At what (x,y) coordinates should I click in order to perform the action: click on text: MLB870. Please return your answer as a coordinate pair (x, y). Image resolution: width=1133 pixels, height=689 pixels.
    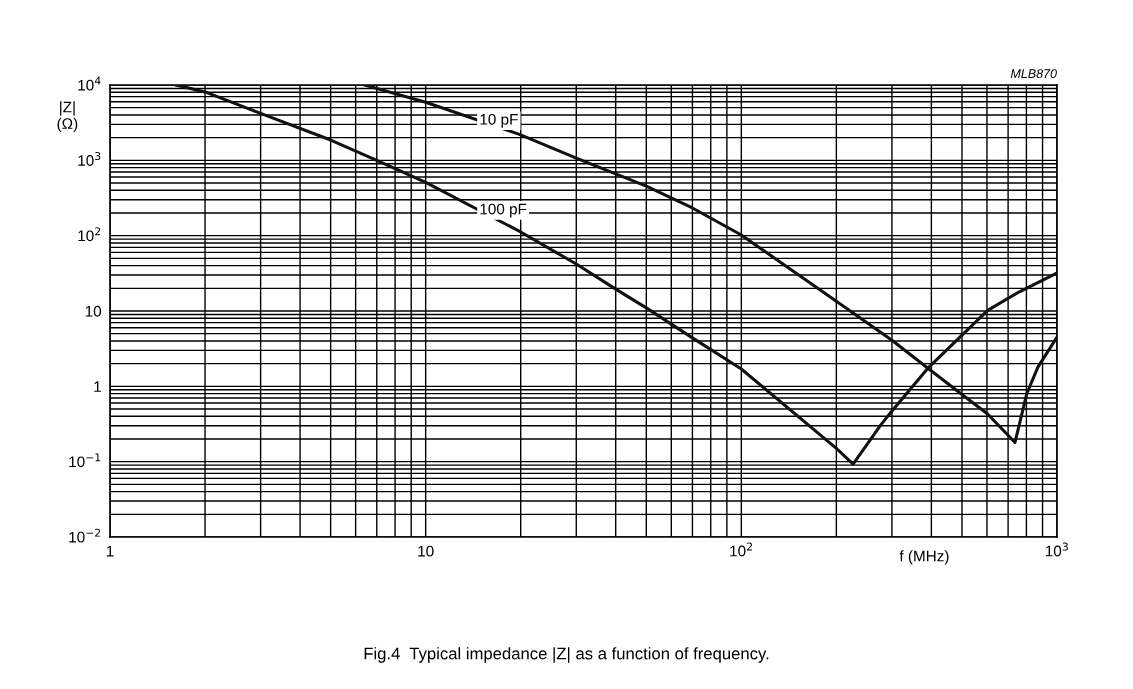
    Looking at the image, I should click on (1033, 74).